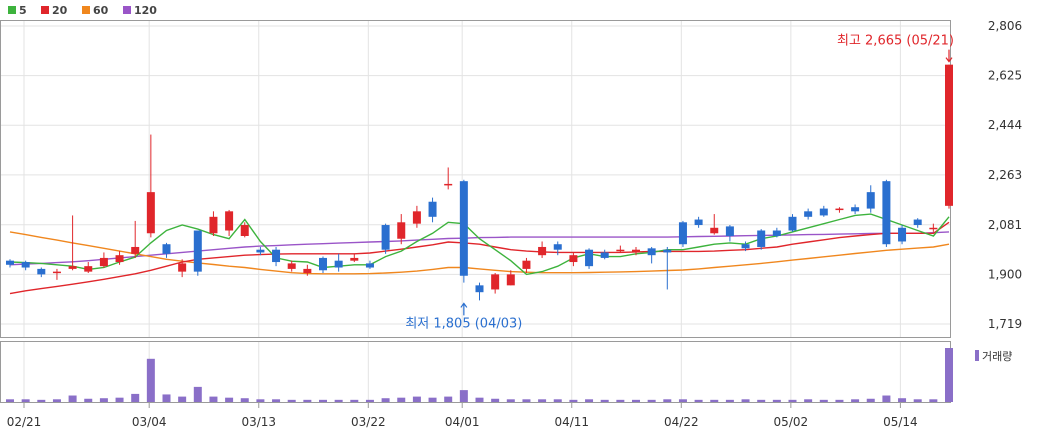  What do you see at coordinates (101, 10) in the screenshot?
I see `legend-label: 60` at bounding box center [101, 10].